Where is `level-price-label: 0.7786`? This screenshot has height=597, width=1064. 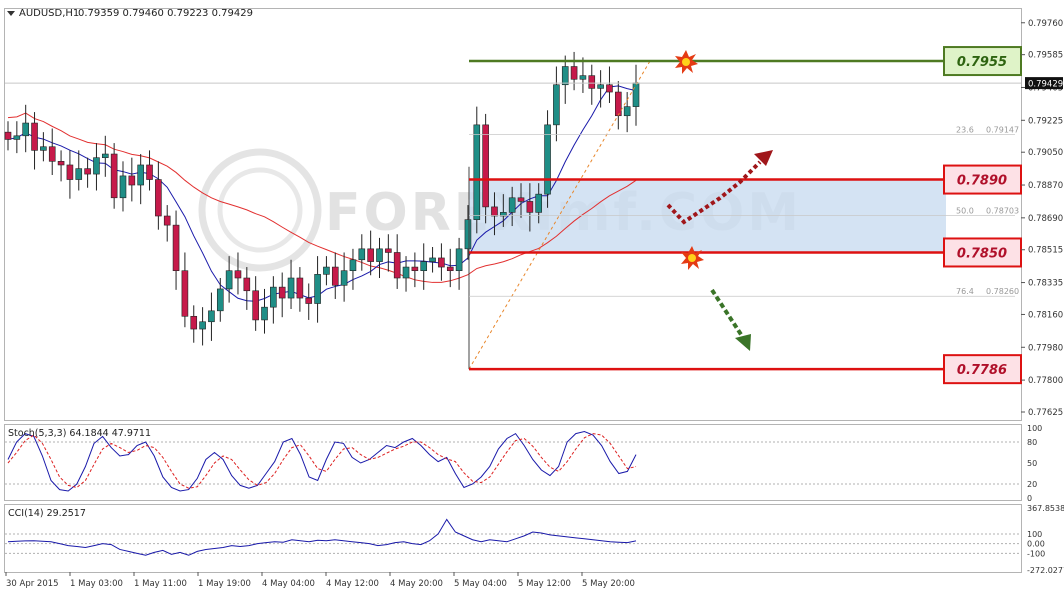 level-price-label: 0.7786 is located at coordinates (982, 370).